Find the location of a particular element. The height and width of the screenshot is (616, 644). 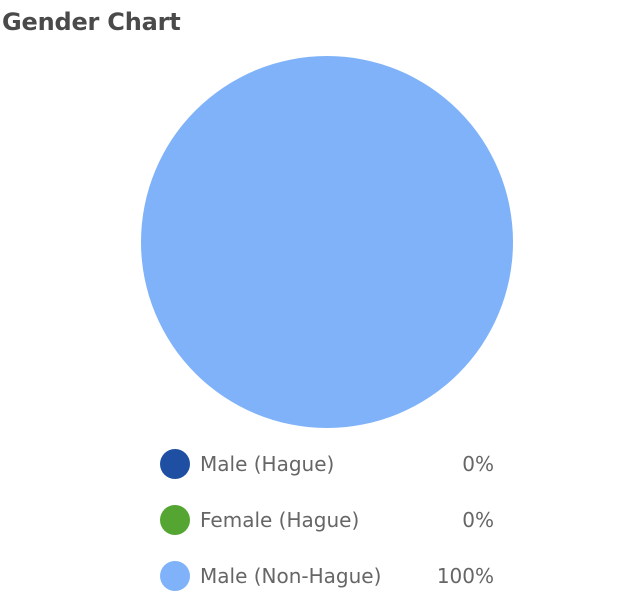

legend-label: Female (Hague) is located at coordinates (280, 520).